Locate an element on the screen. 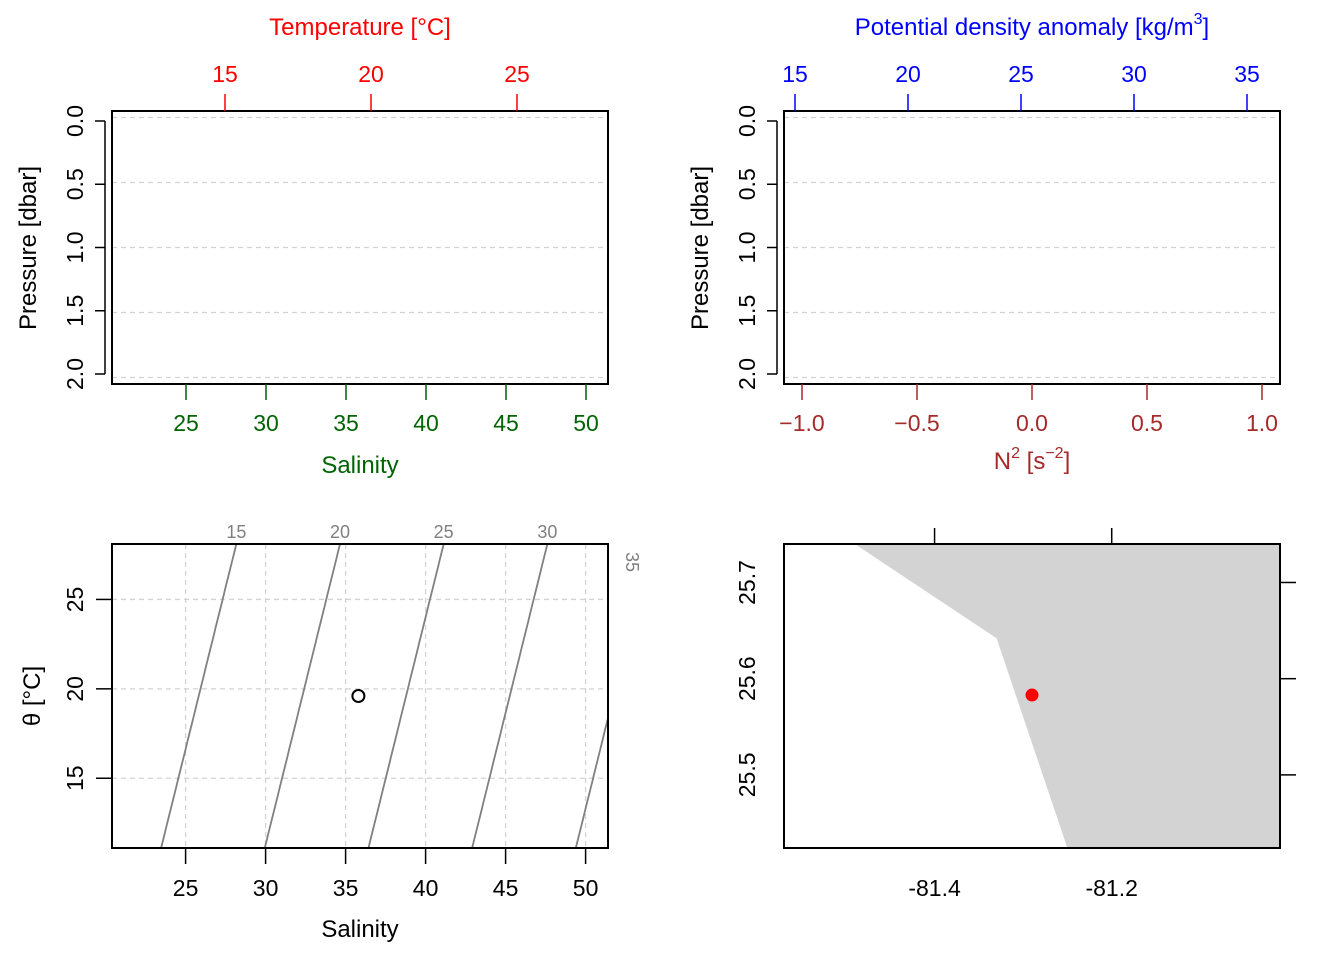  p2-ytick-label: 0.0 is located at coordinates (747, 121).